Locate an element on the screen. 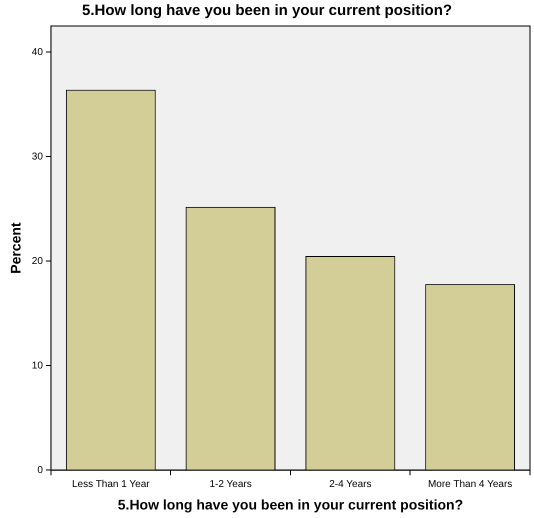  chart-title: 5.How long have you been in your current position? is located at coordinates (267, 11).